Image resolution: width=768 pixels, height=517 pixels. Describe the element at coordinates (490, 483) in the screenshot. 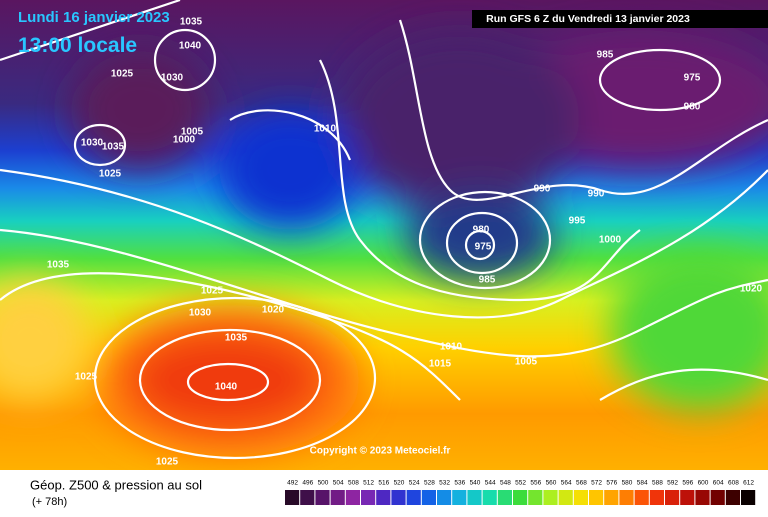

I see `colorbar-label: 544` at that location.